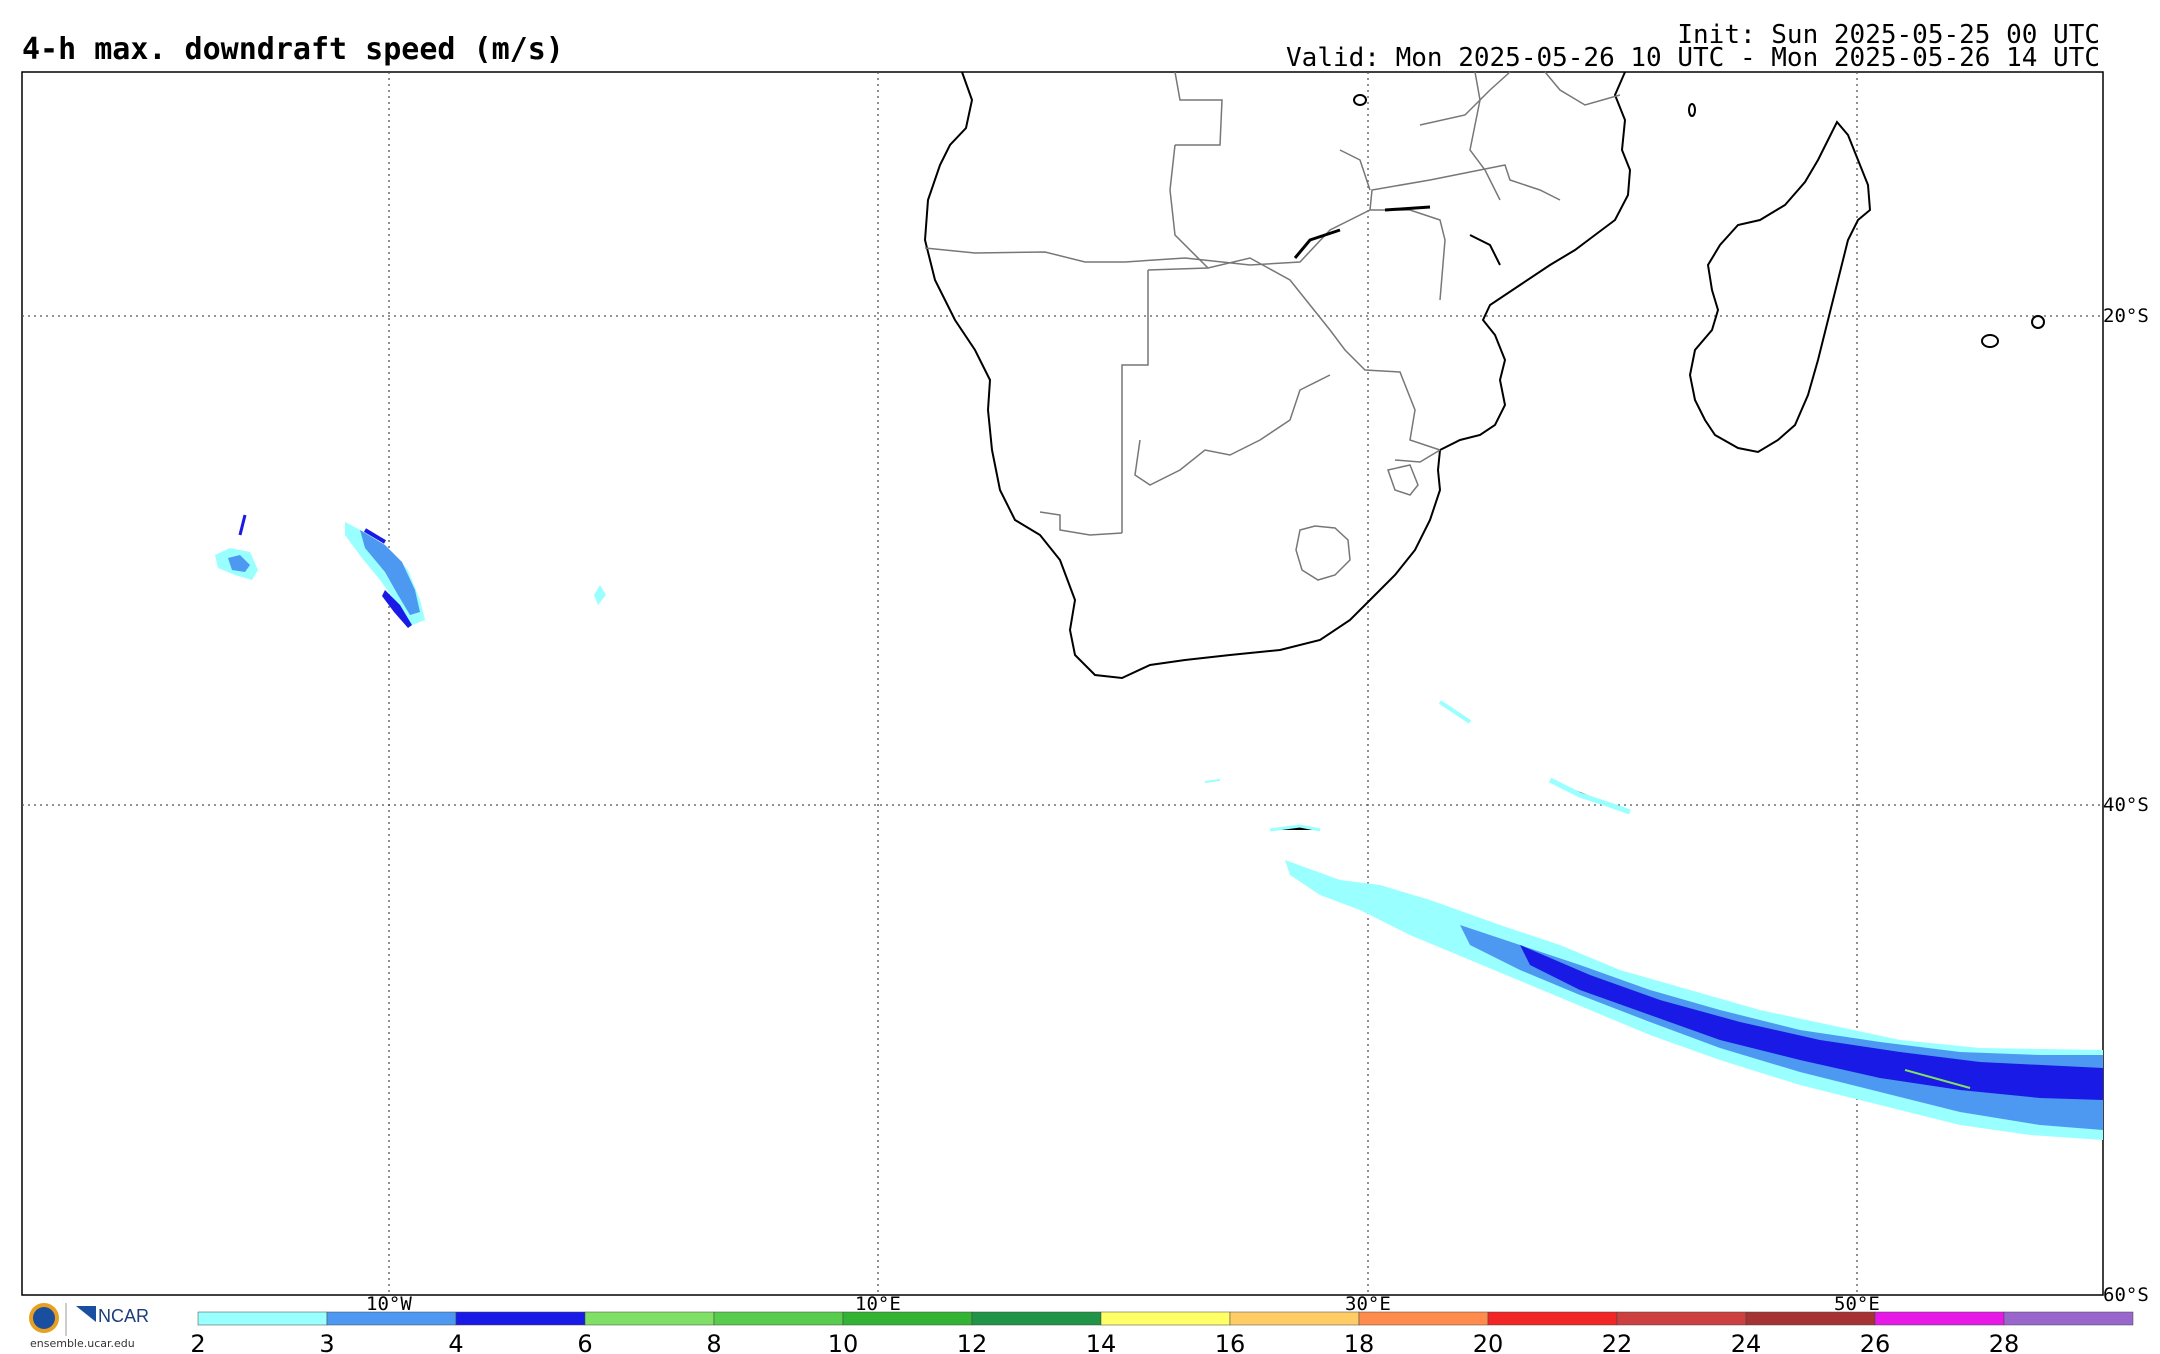  I want to click on colorbar-tick-label: 12, so click(972, 1342).